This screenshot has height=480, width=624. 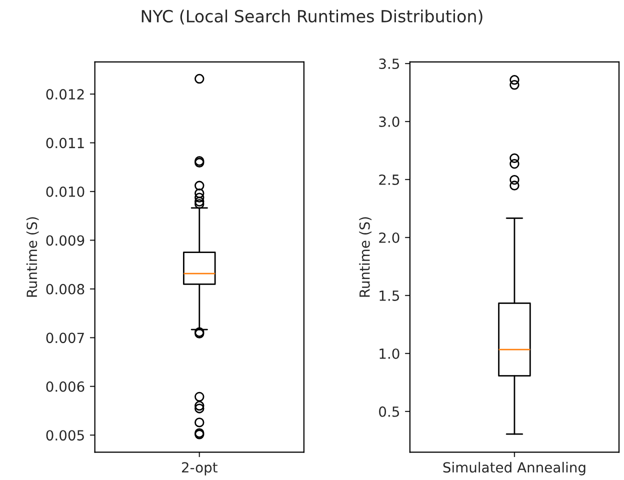 What do you see at coordinates (200, 469) in the screenshot?
I see `x-tick-label: 2-opt` at bounding box center [200, 469].